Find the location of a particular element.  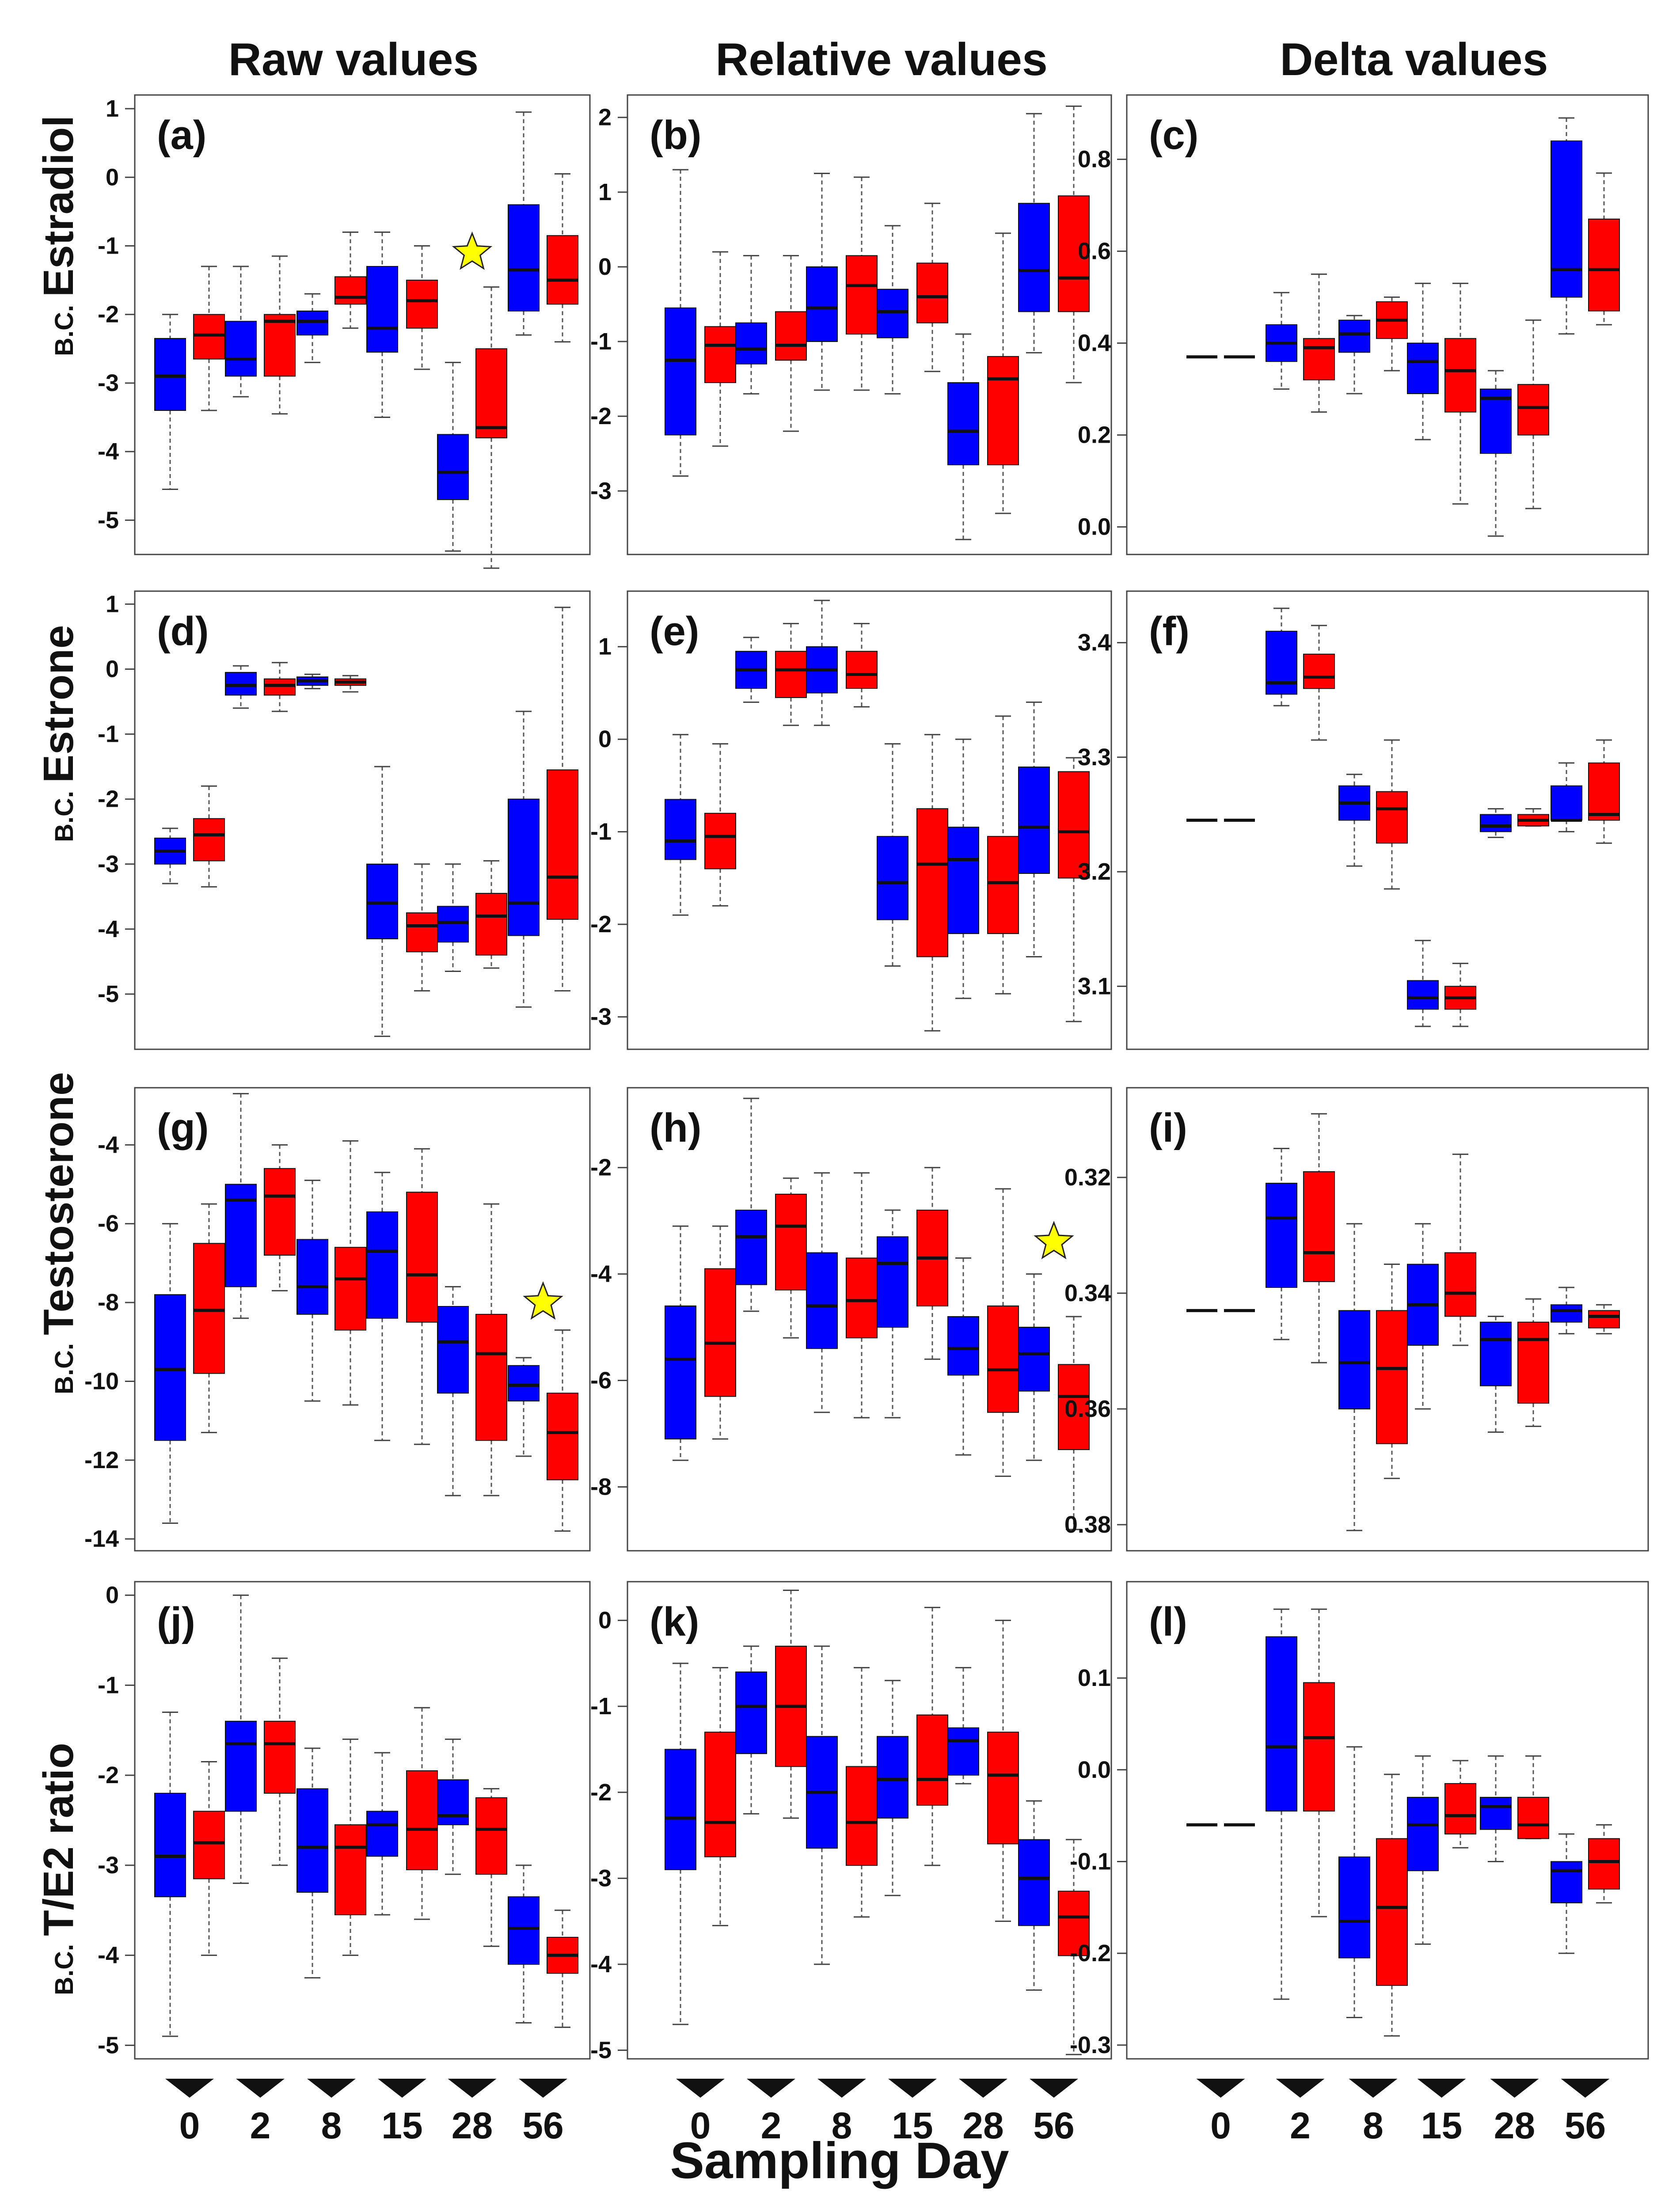

day-marker-0: 0 is located at coordinates (700, 2112).